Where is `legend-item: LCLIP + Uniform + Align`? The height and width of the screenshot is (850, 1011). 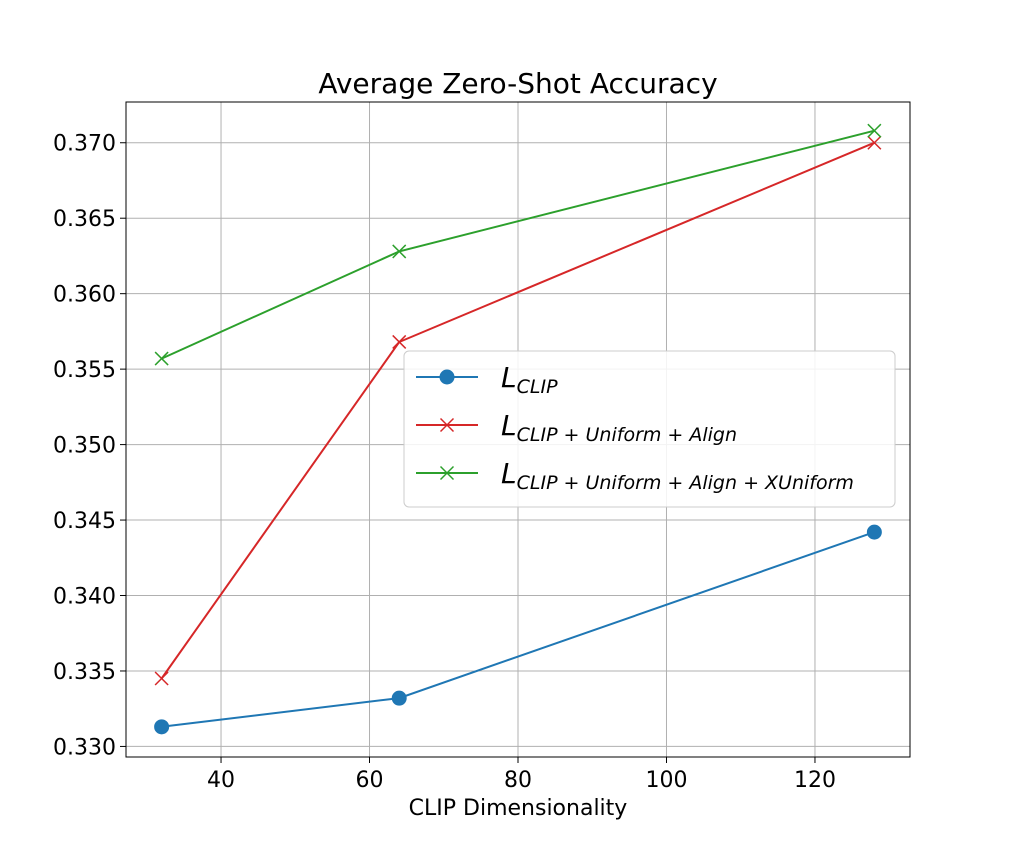 legend-item: LCLIP + Uniform + Align is located at coordinates (576, 427).